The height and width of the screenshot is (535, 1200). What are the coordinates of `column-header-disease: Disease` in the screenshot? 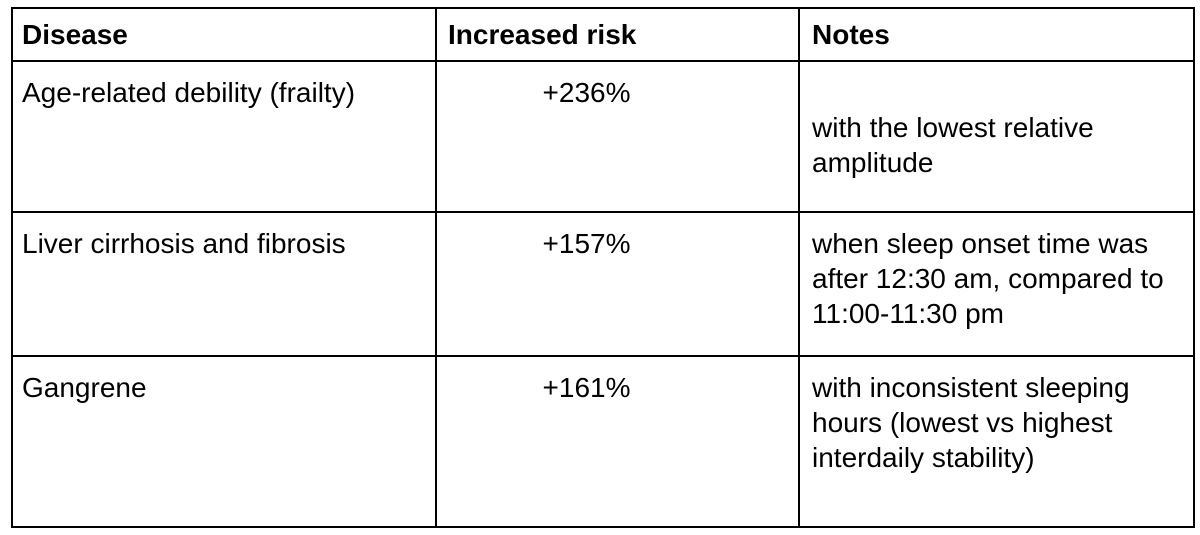 It's located at (224, 34).